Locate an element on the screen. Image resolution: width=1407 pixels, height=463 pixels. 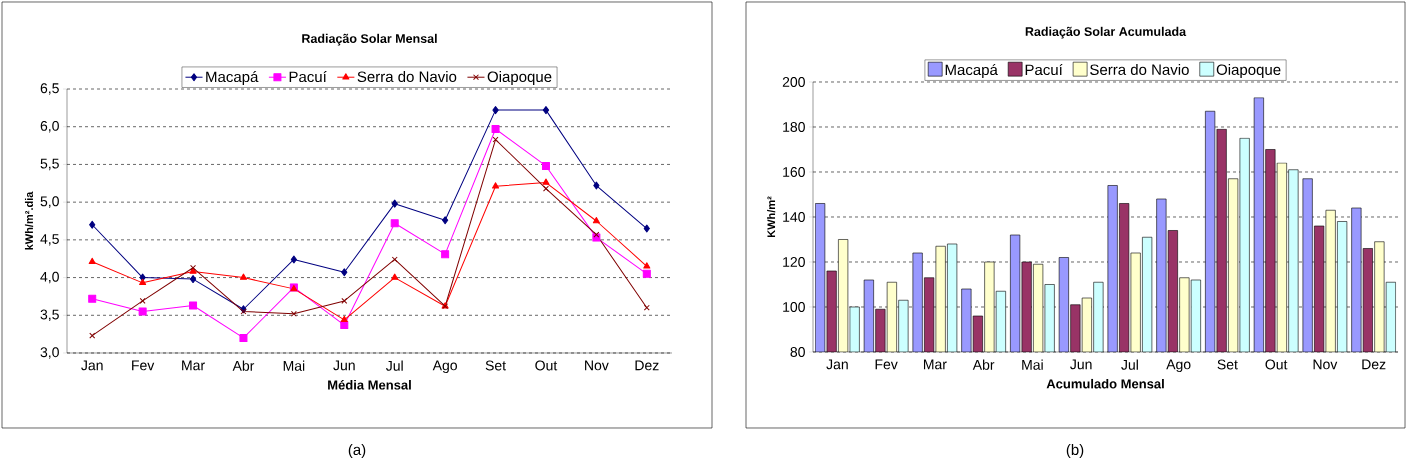
y-tick-label: 4,0 is located at coordinates (49, 277).